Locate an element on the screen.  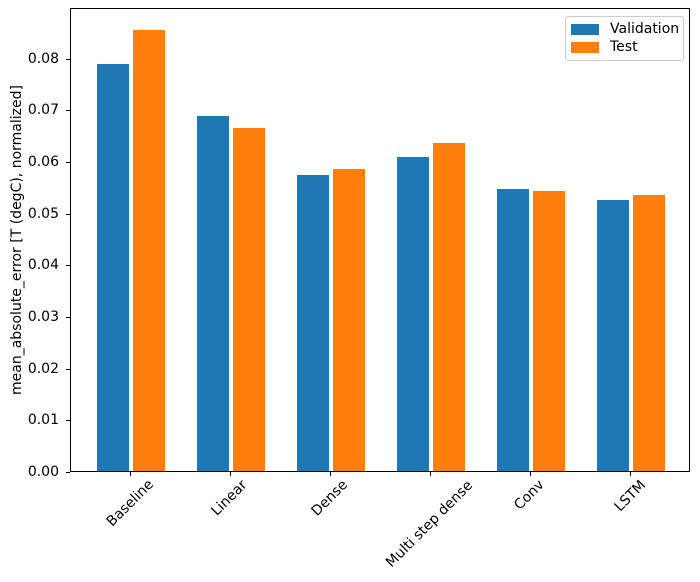
y-tick-label: 0.04 is located at coordinates (43, 265).